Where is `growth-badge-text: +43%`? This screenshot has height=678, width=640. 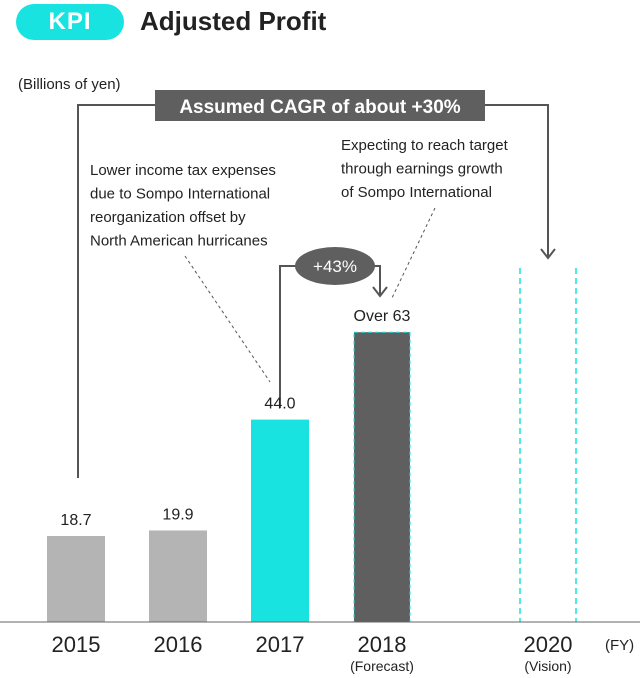 growth-badge-text: +43% is located at coordinates (335, 266).